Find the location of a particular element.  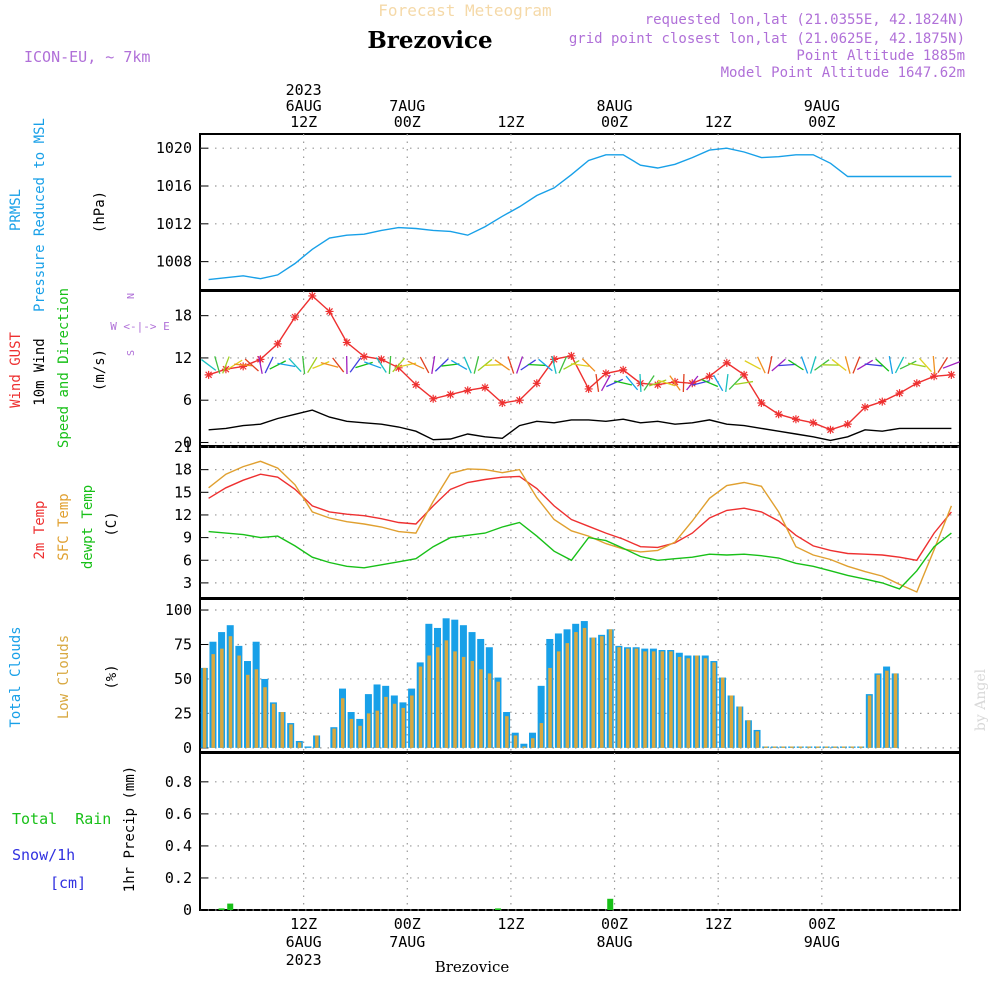

time-label-top: 00Z is located at coordinates (614, 122).